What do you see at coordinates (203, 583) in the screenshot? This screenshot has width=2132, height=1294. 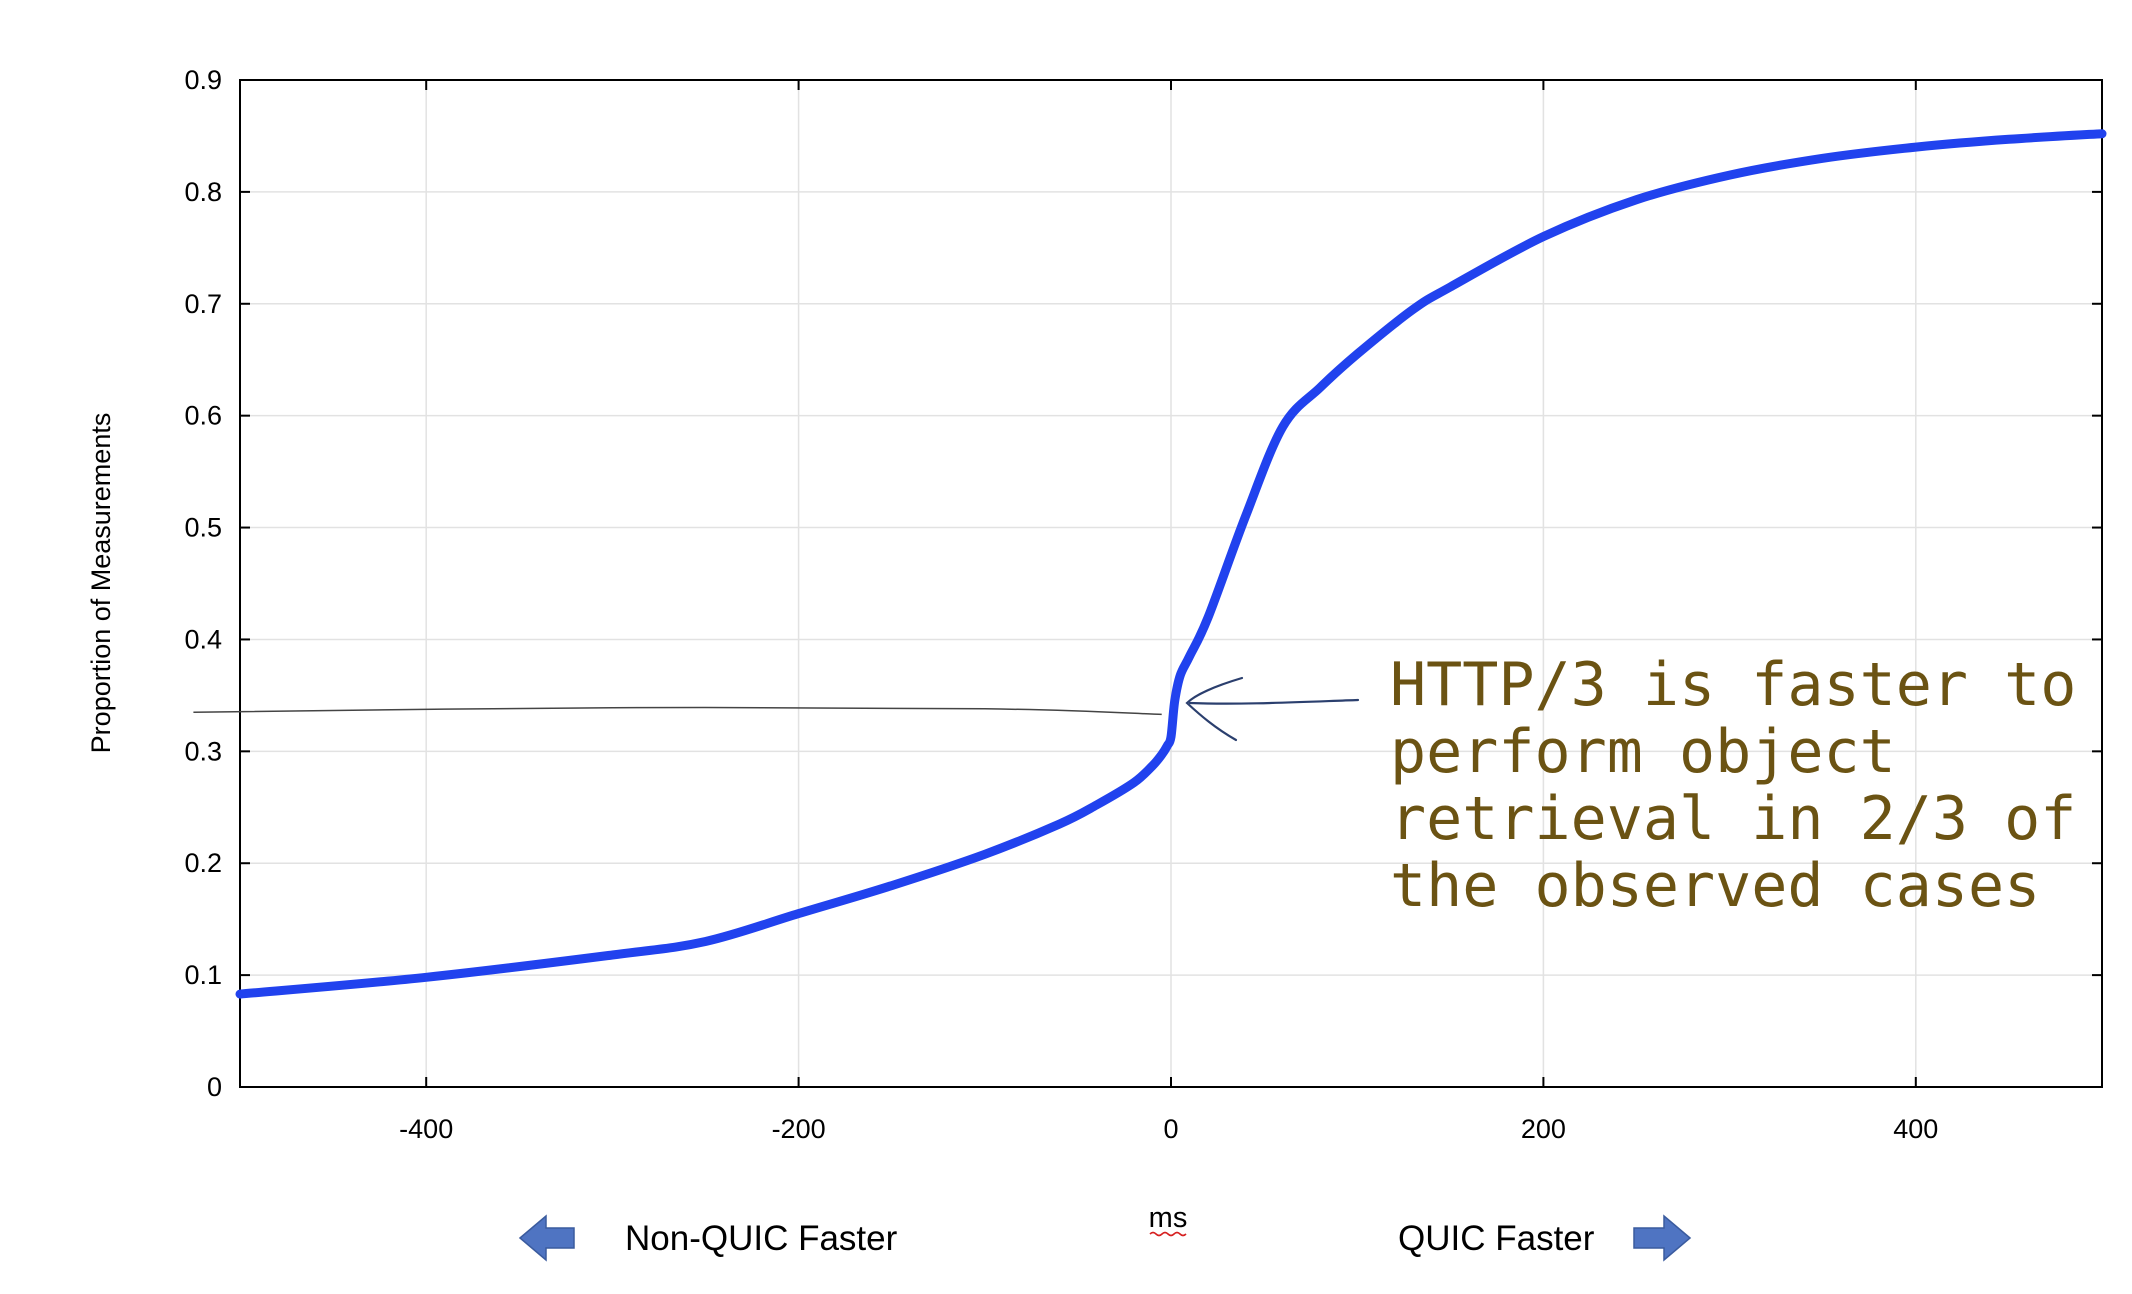 I see `y-tick-labels: 0 0.1 0.2 0.3 0.4 0.5 0.6 0.7 0.8 0.9` at bounding box center [203, 583].